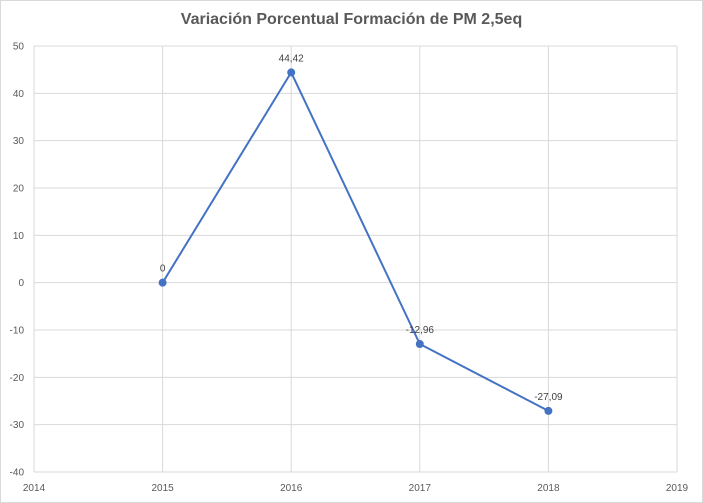 Image resolution: width=703 pixels, height=503 pixels. What do you see at coordinates (291, 58) in the screenshot?
I see `data-label: 44,42` at bounding box center [291, 58].